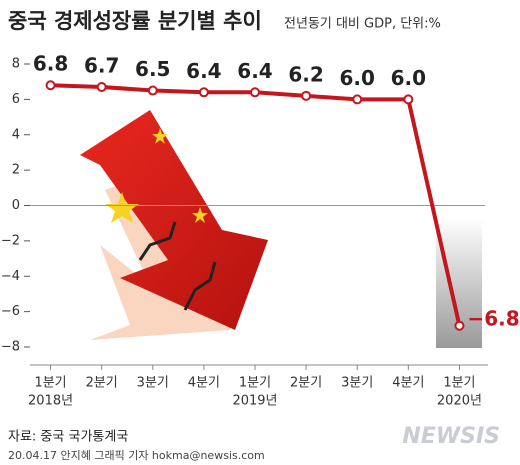 The width and height of the screenshot is (520, 465). What do you see at coordinates (16, 205) in the screenshot?
I see `y-tick-label: 0` at bounding box center [16, 205].